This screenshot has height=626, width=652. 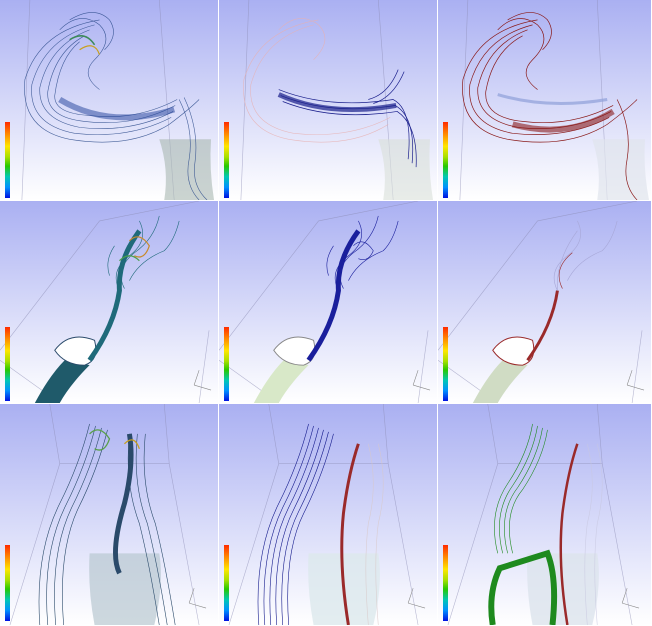 I want to click on streamline-render-r1c3, so click(x=544, y=100).